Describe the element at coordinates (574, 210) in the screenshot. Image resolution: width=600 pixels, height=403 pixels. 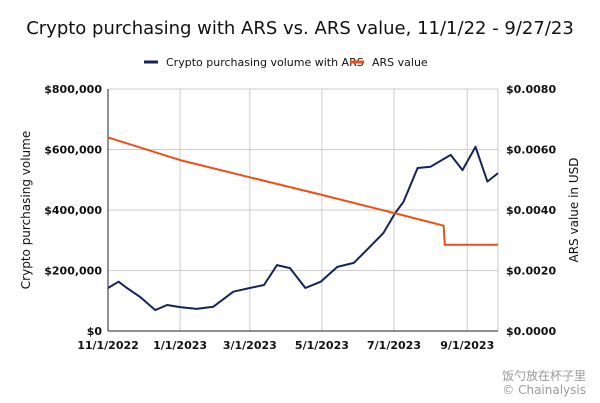
I see `y2-axis-title: ARS value in USD` at that location.